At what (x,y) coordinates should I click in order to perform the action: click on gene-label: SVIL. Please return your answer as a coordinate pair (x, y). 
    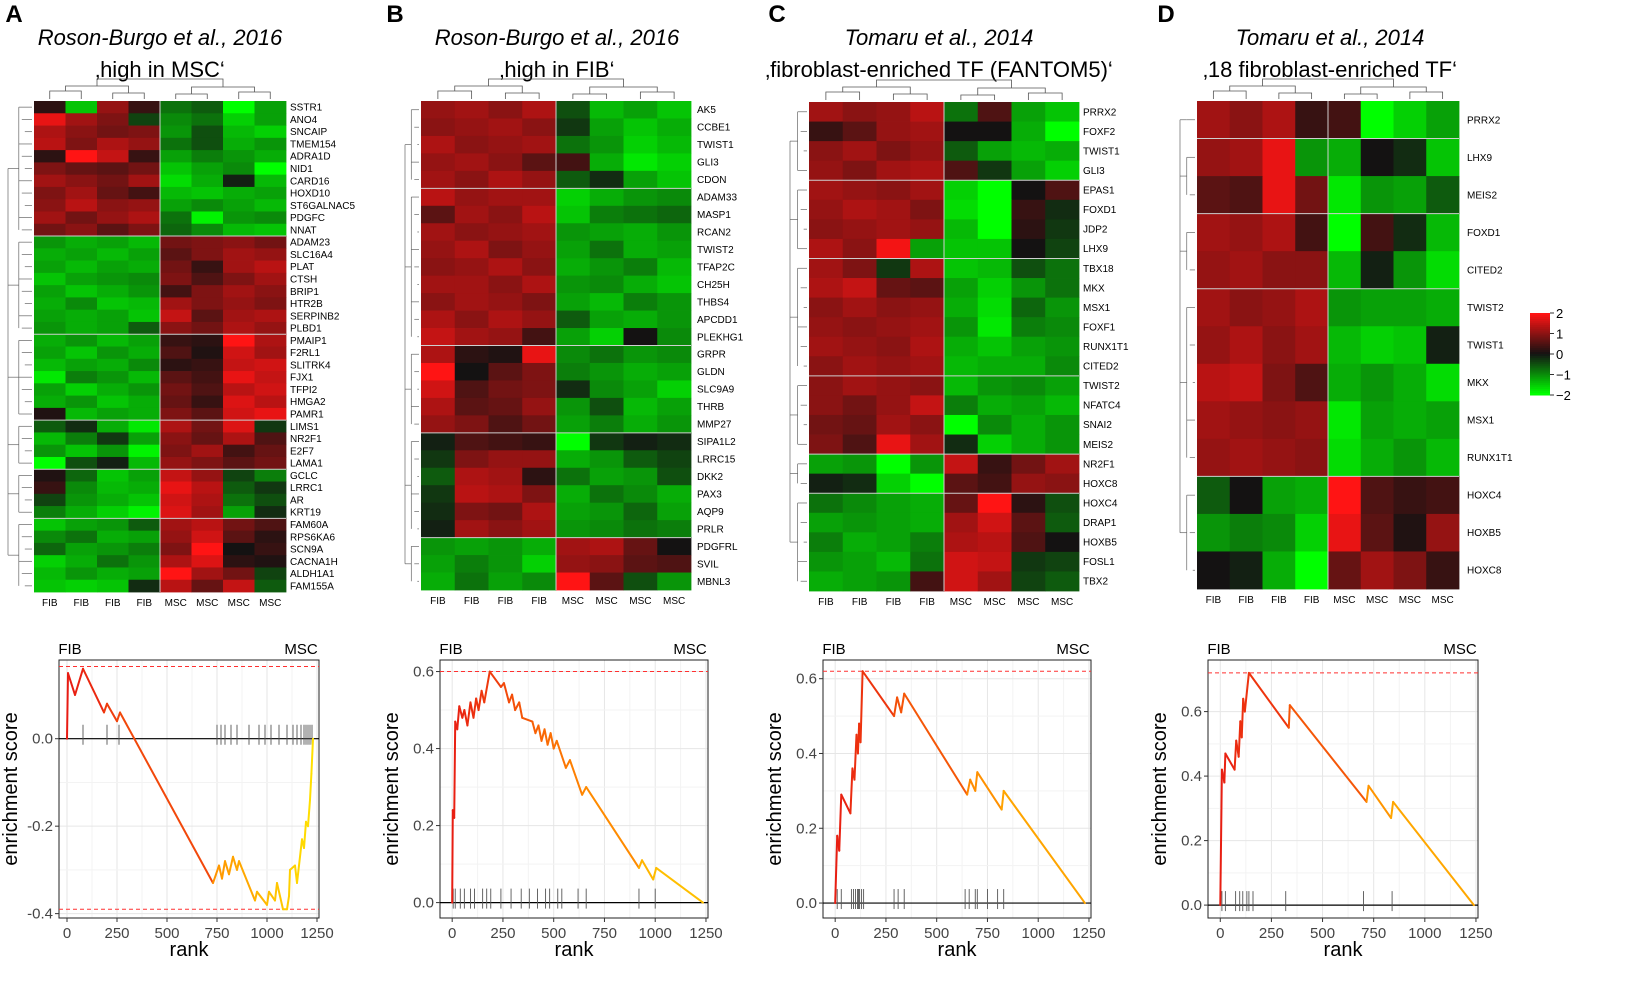
    Looking at the image, I should click on (708, 564).